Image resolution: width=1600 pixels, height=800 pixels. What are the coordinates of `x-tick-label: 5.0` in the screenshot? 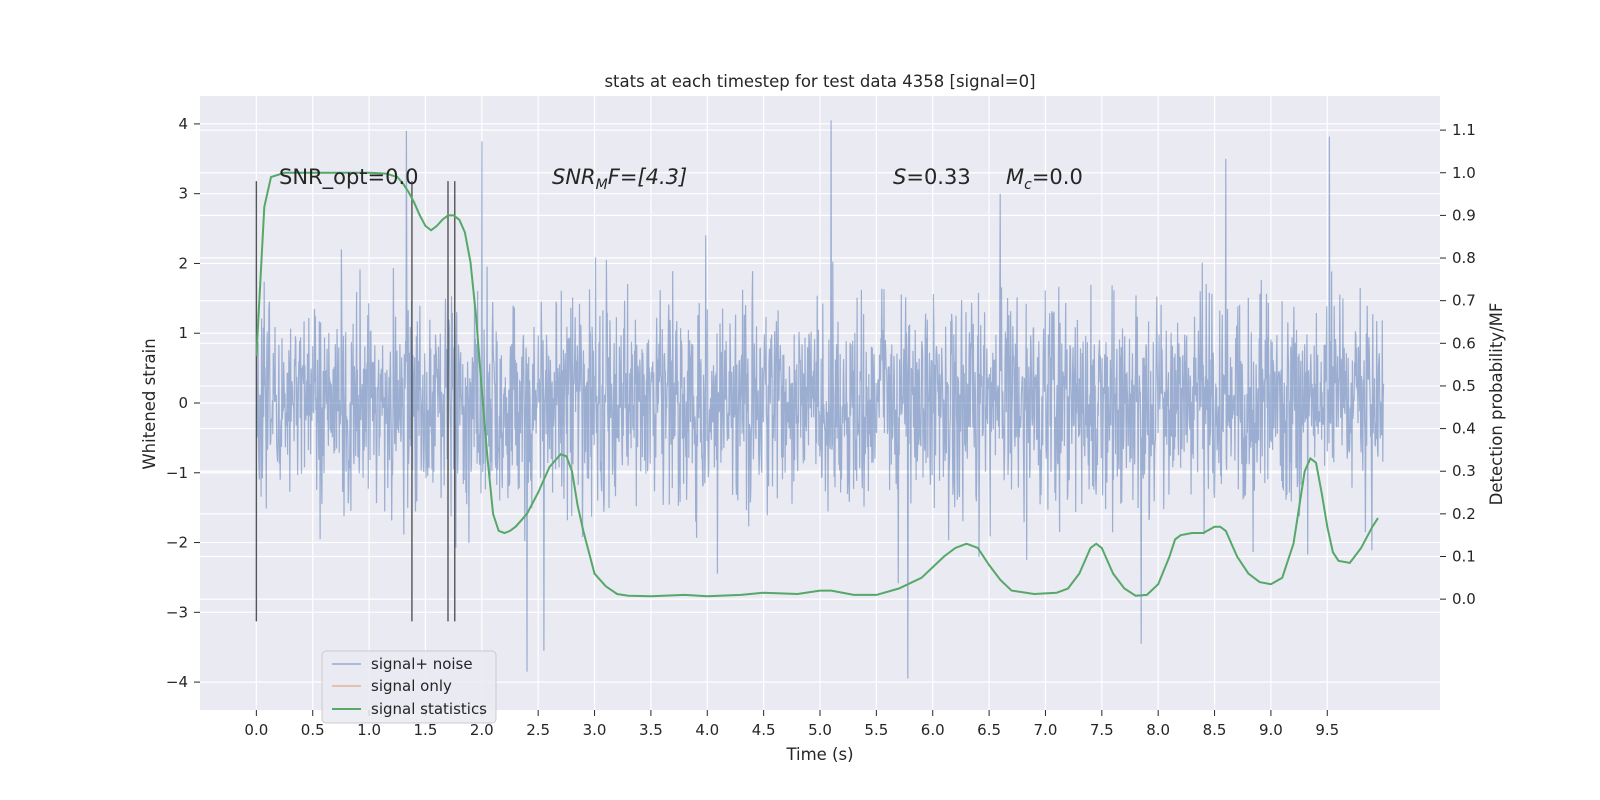 It's located at (820, 730).